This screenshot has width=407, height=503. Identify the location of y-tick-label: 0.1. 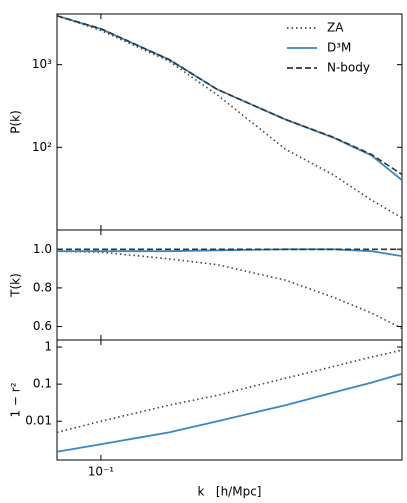
(42, 384).